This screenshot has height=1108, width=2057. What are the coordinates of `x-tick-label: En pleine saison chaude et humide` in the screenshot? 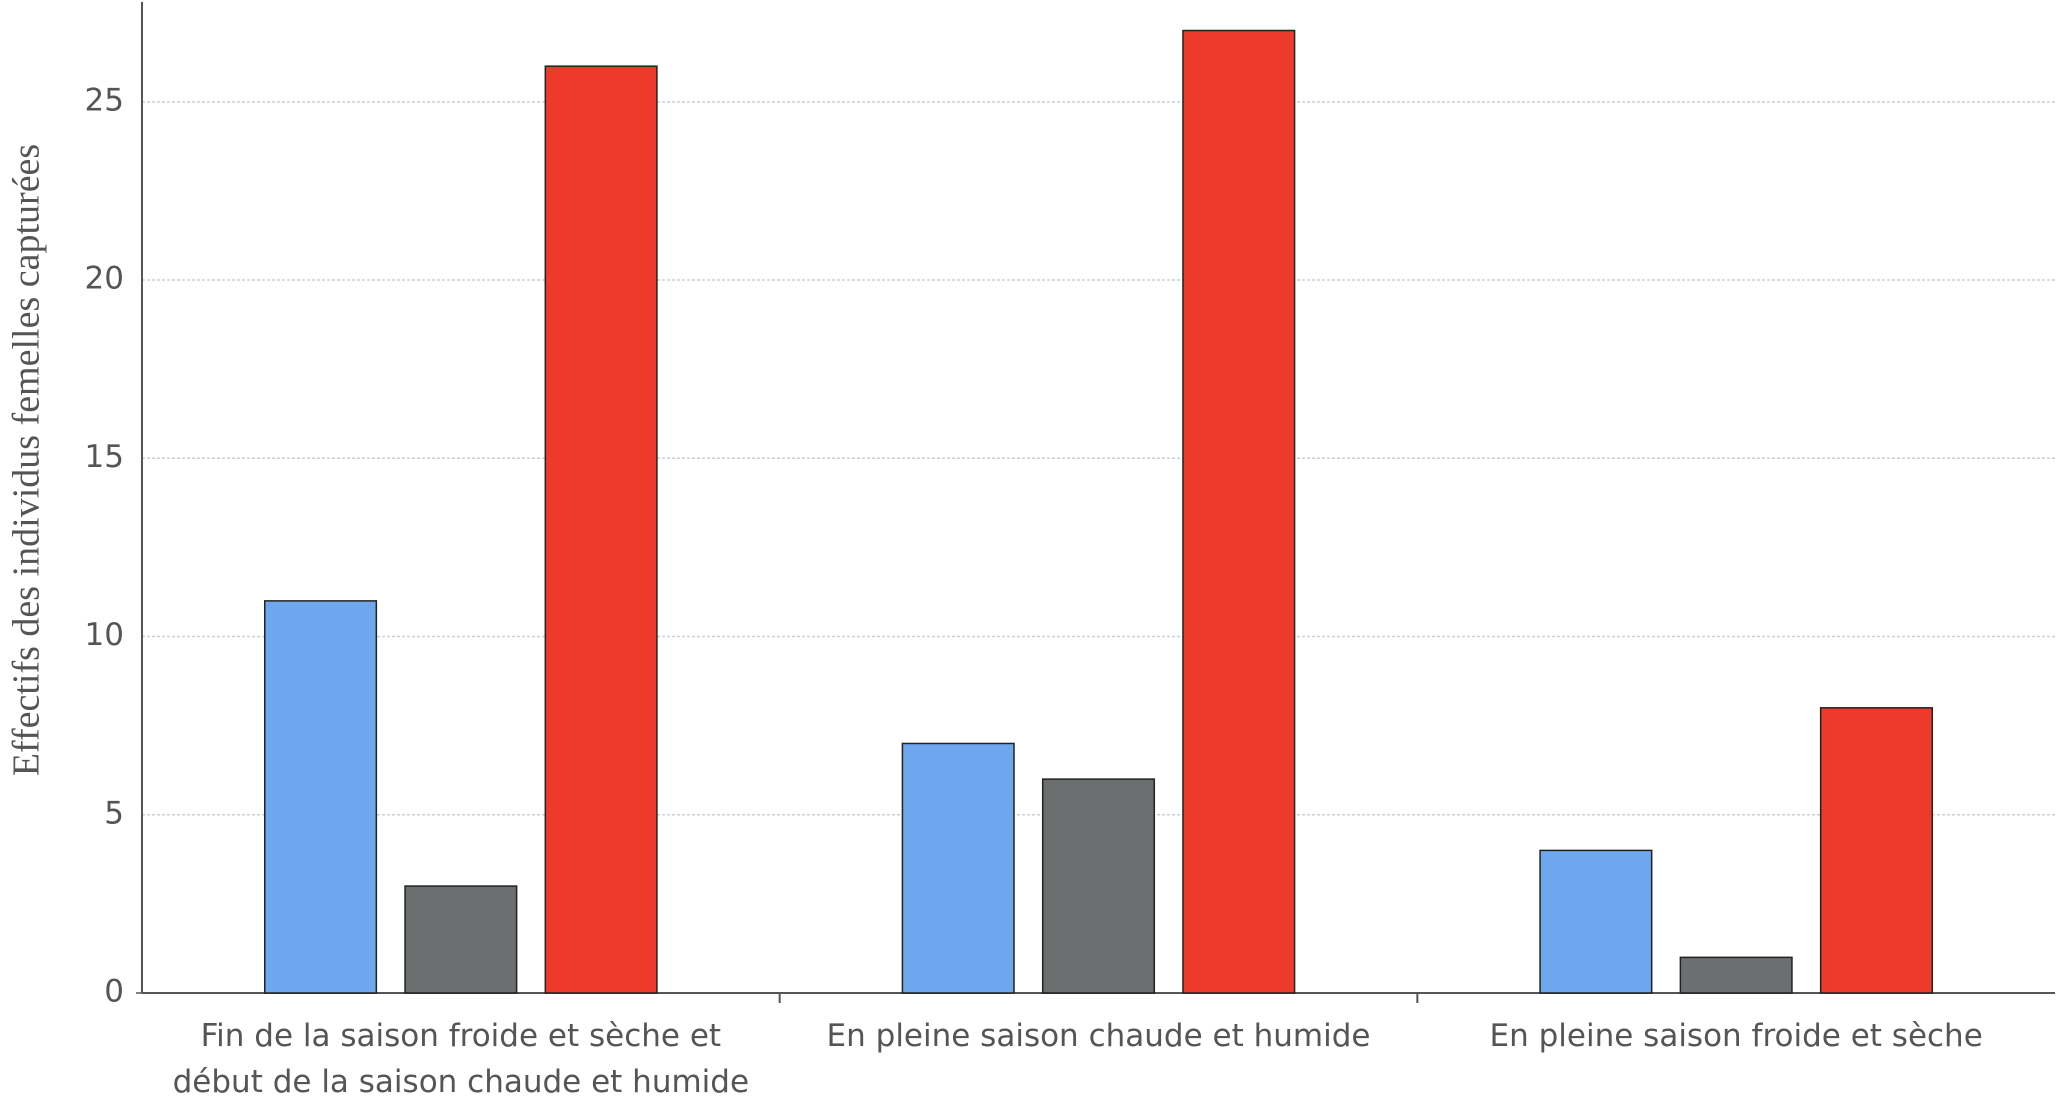 It's located at (1098, 1036).